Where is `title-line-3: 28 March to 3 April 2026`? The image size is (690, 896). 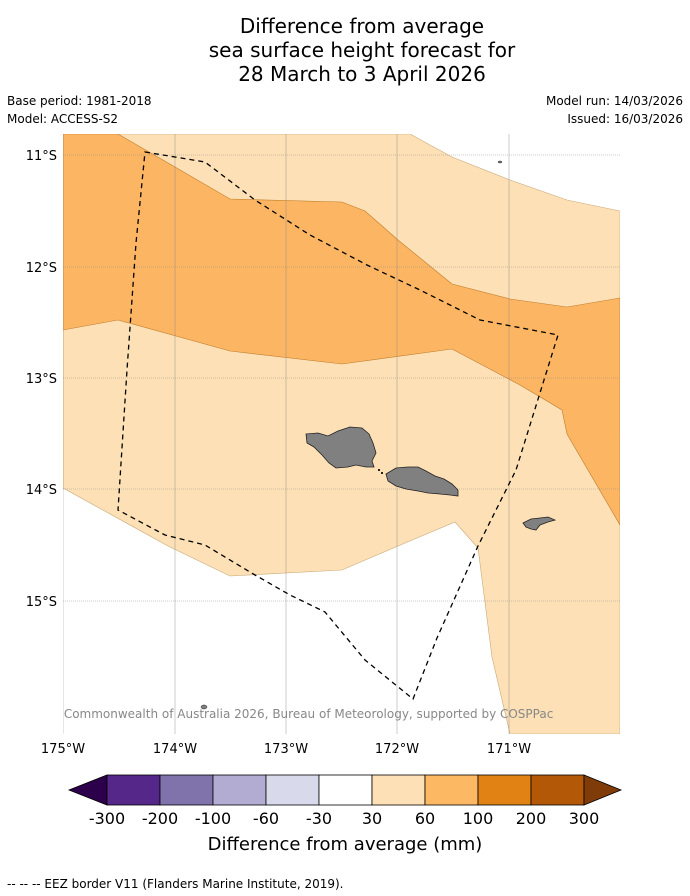
title-line-3: 28 March to 3 April 2026 is located at coordinates (362, 74).